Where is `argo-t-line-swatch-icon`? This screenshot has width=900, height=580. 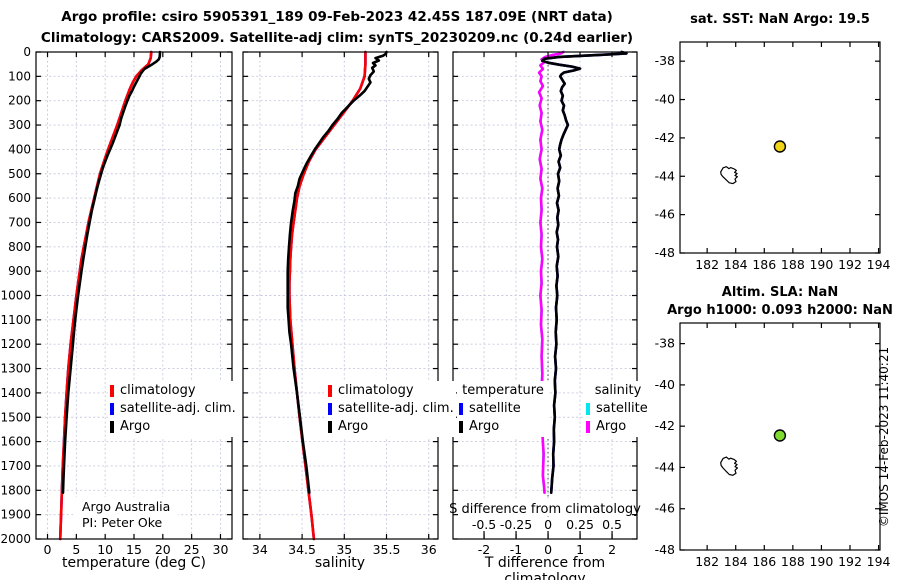
argo-t-line-swatch-icon is located at coordinates (461, 427).